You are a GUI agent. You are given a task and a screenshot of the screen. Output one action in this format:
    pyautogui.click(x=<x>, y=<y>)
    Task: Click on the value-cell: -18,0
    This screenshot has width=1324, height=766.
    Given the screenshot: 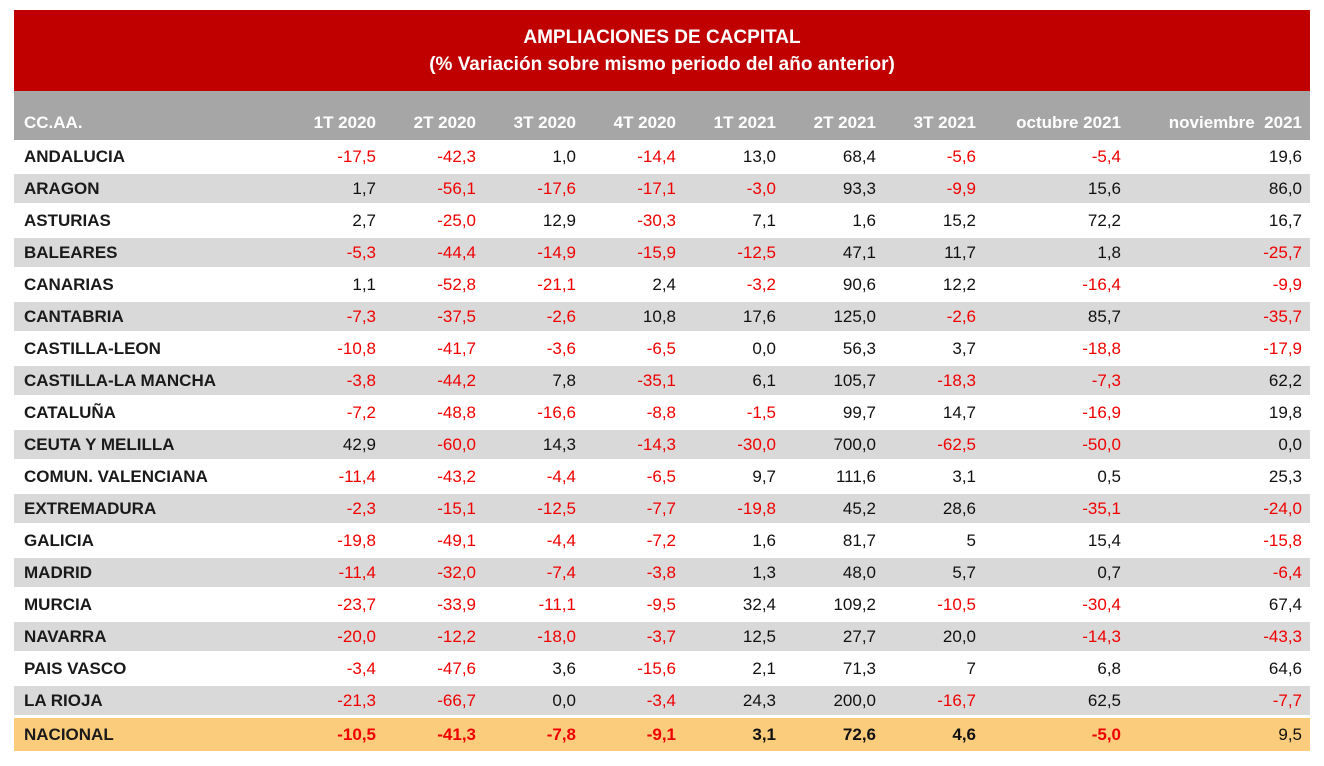 What is the action you would take?
    pyautogui.click(x=534, y=637)
    